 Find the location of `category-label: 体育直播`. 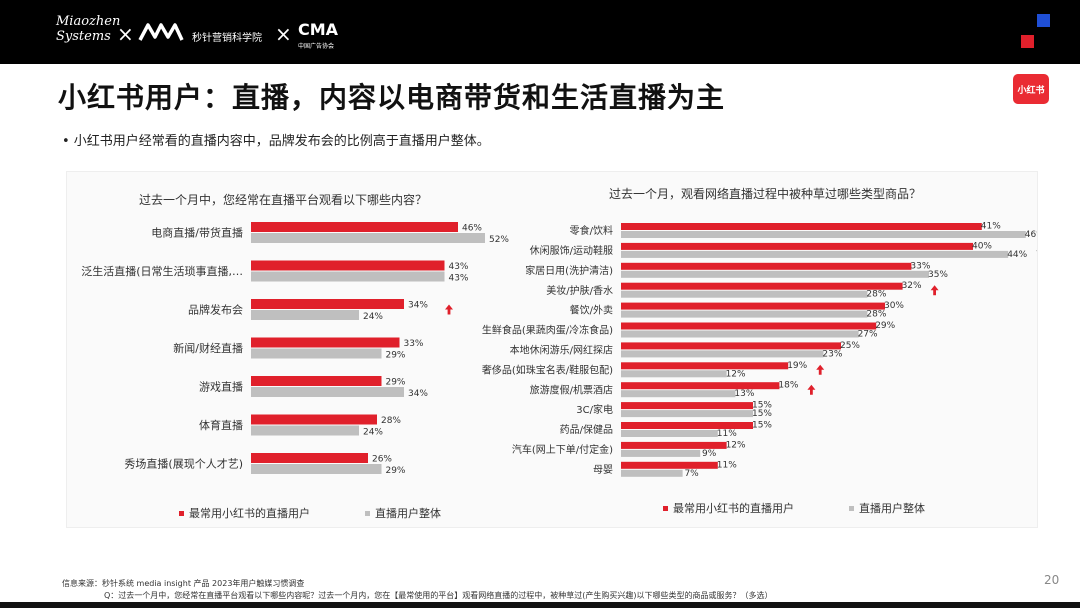

category-label: 体育直播 is located at coordinates (221, 425).